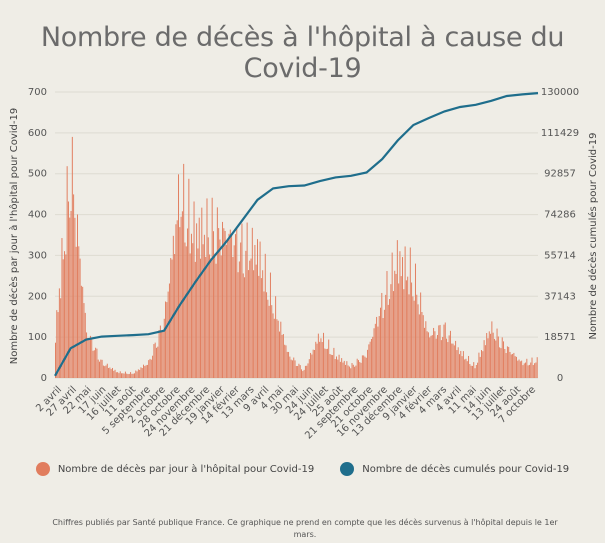  What do you see at coordinates (37, 133) in the screenshot?
I see `y-tick-label: 600` at bounding box center [37, 133].